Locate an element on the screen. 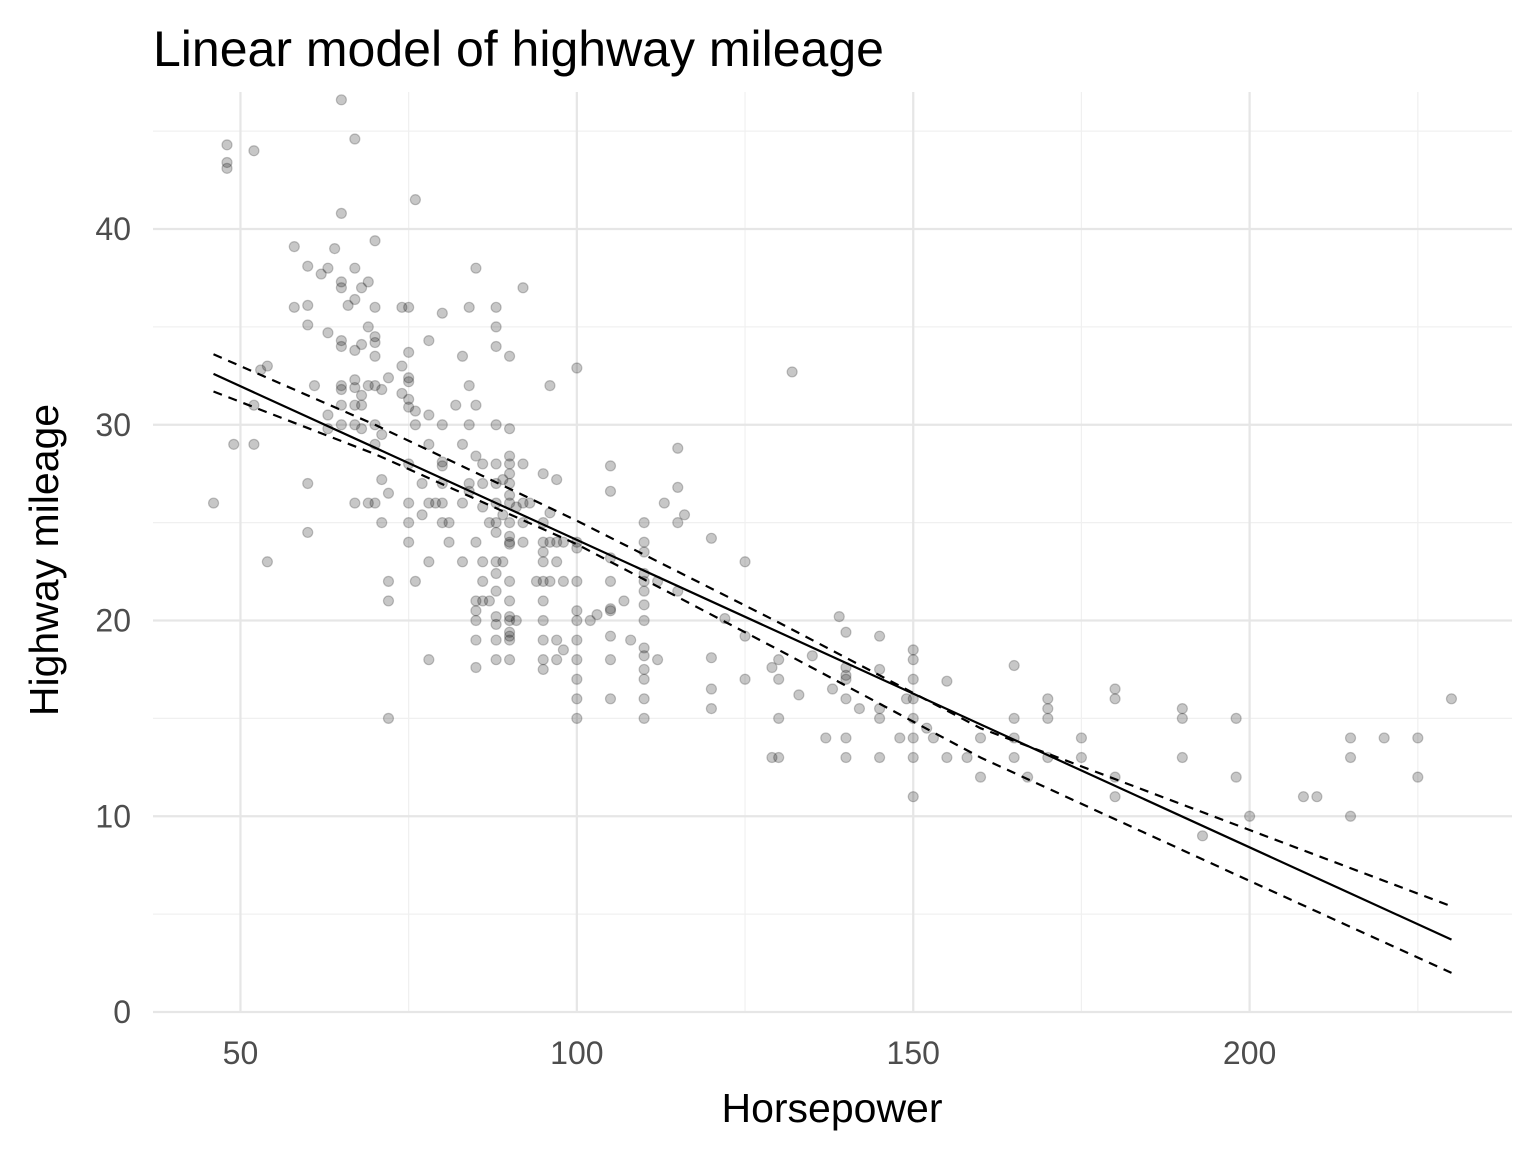 Image resolution: width=1536 pixels, height=1152 pixels. x-axis-title: Horsepower is located at coordinates (831, 1108).